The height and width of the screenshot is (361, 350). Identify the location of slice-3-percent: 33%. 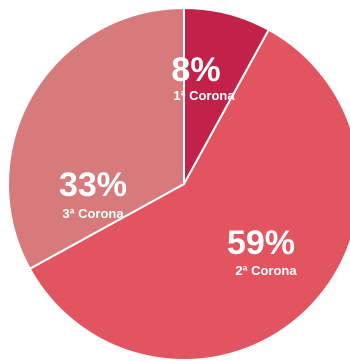
(93, 185).